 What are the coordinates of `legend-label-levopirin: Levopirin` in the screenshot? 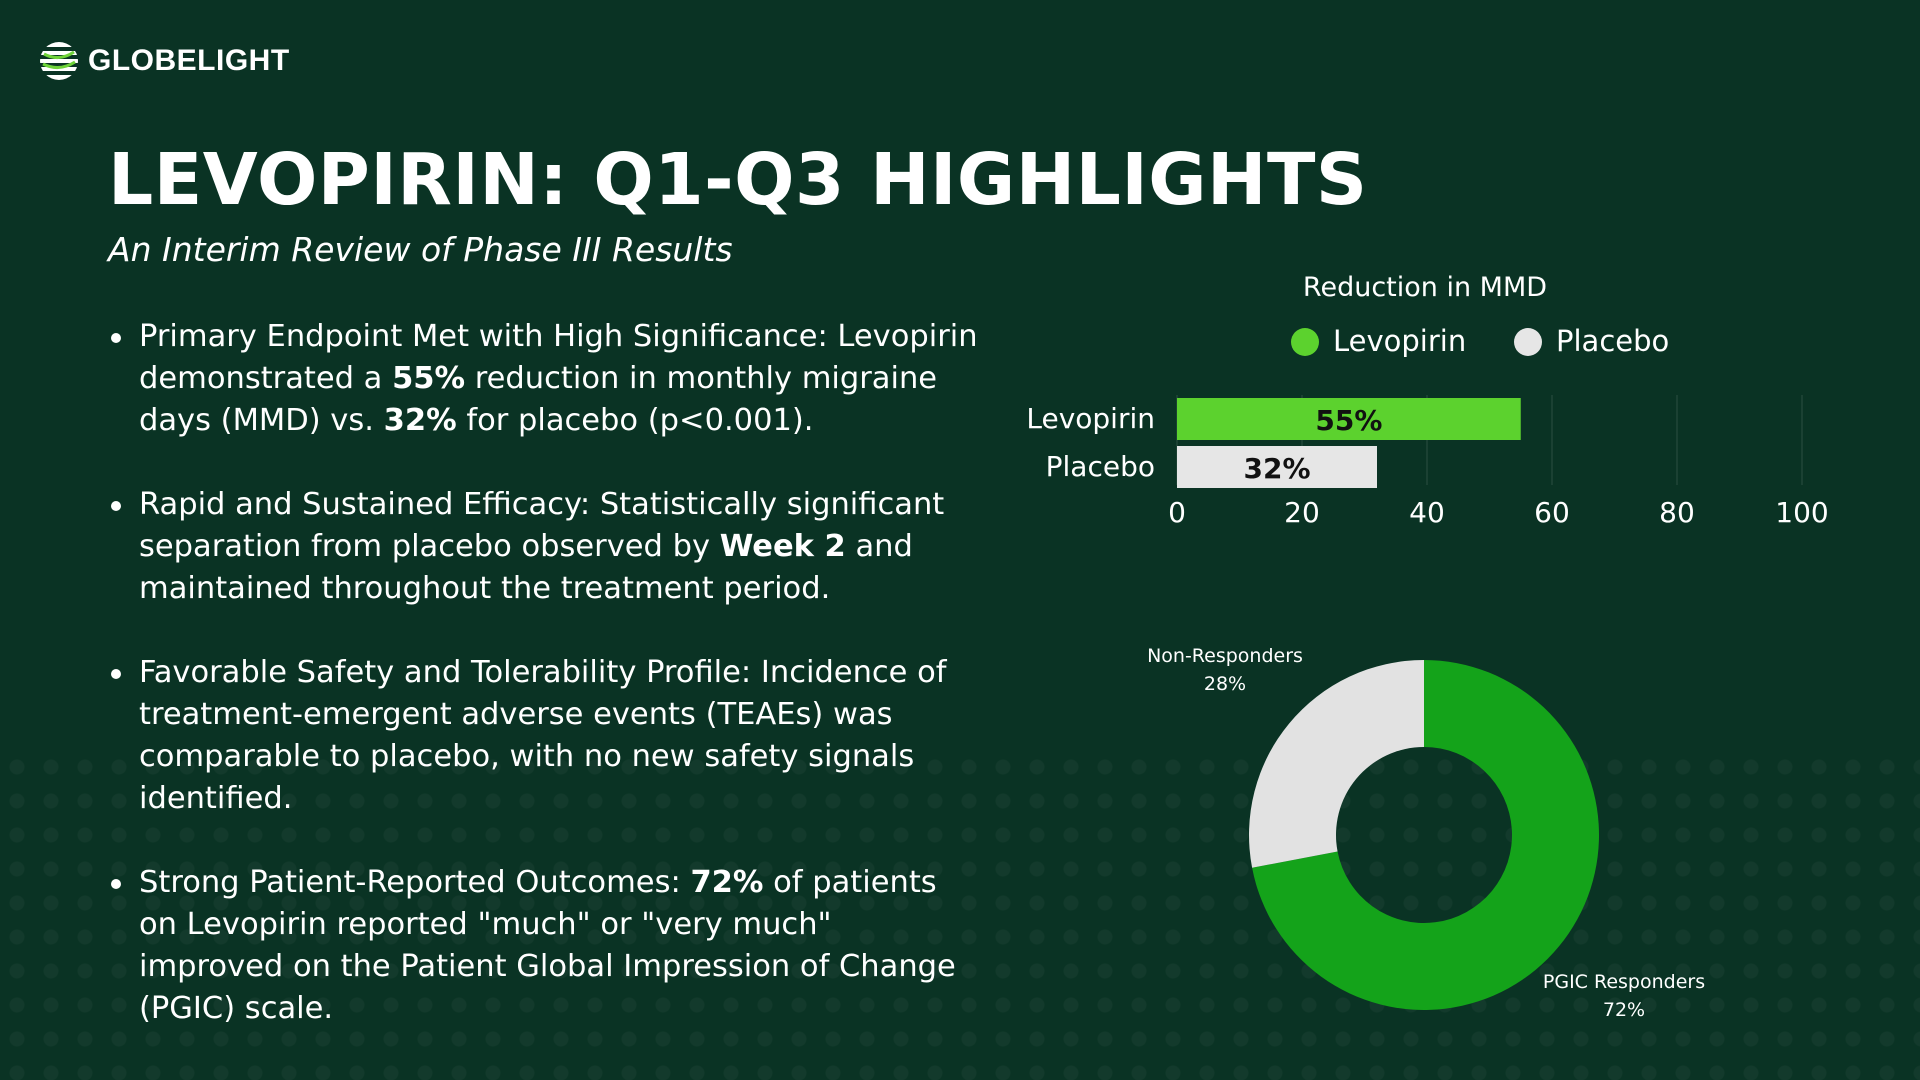 It's located at (1399, 341).